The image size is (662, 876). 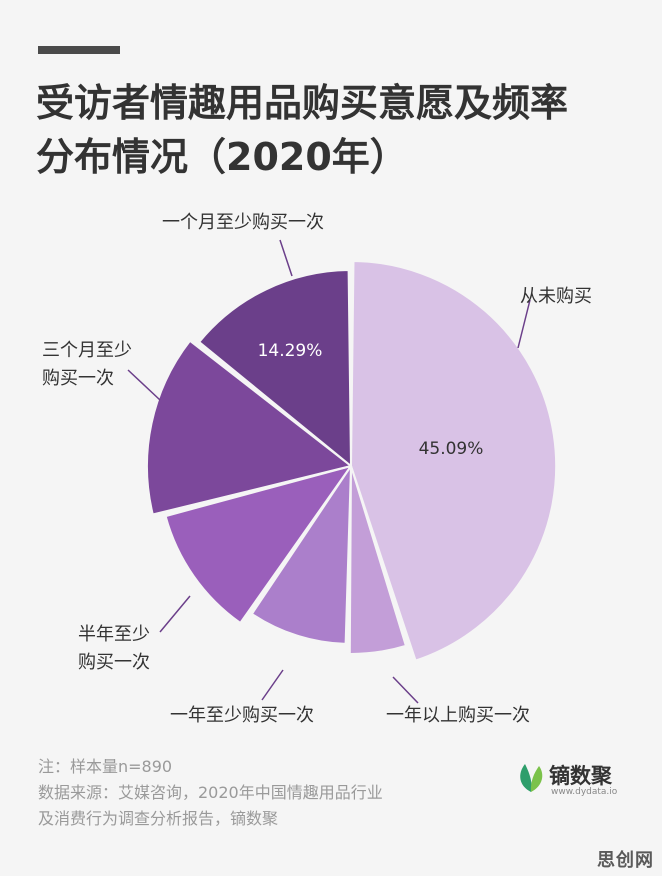 What do you see at coordinates (625, 860) in the screenshot?
I see `watermark: 思创网` at bounding box center [625, 860].